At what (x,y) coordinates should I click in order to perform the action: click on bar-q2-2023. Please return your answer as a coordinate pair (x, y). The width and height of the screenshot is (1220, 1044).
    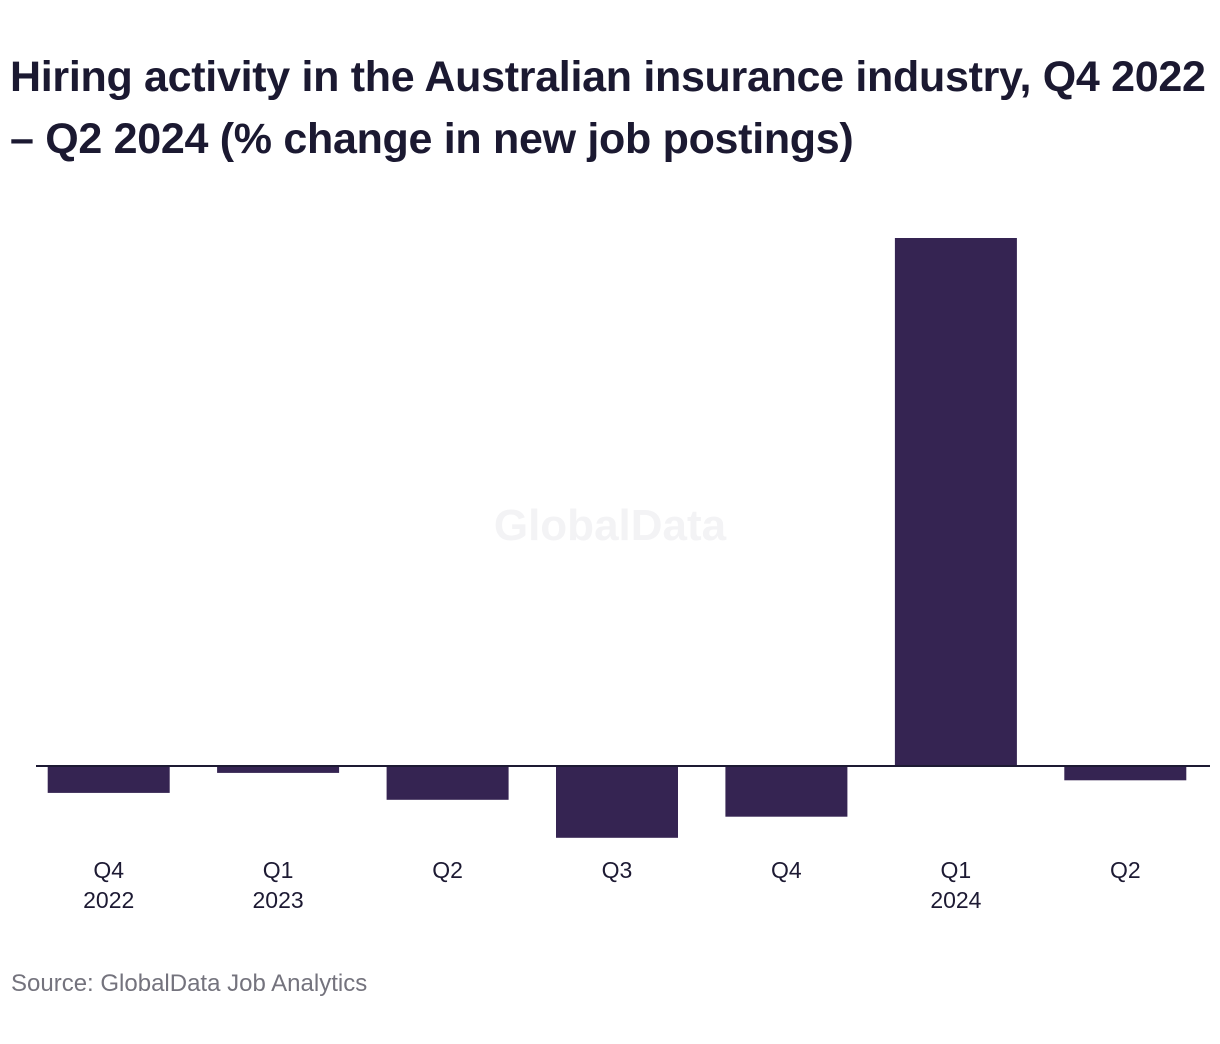
    Looking at the image, I should click on (447, 783).